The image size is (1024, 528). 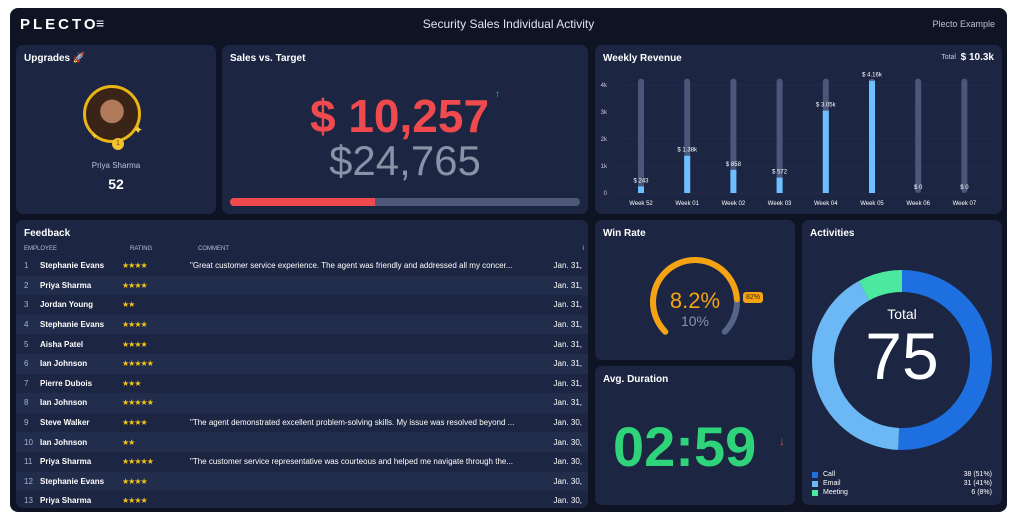 I want to click on y-tick-label: 4k, so click(x=604, y=86).